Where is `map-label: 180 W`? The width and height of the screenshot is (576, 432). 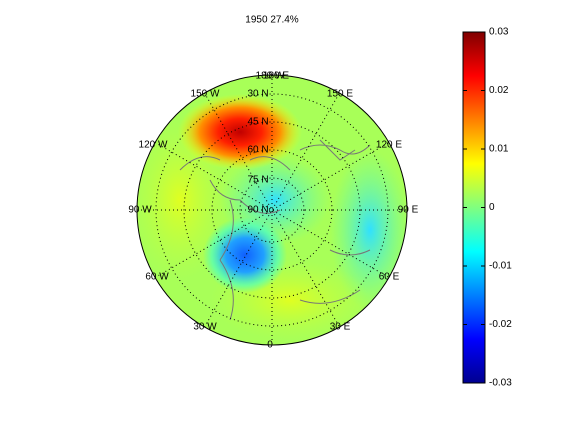 map-label: 180 W is located at coordinates (270, 76).